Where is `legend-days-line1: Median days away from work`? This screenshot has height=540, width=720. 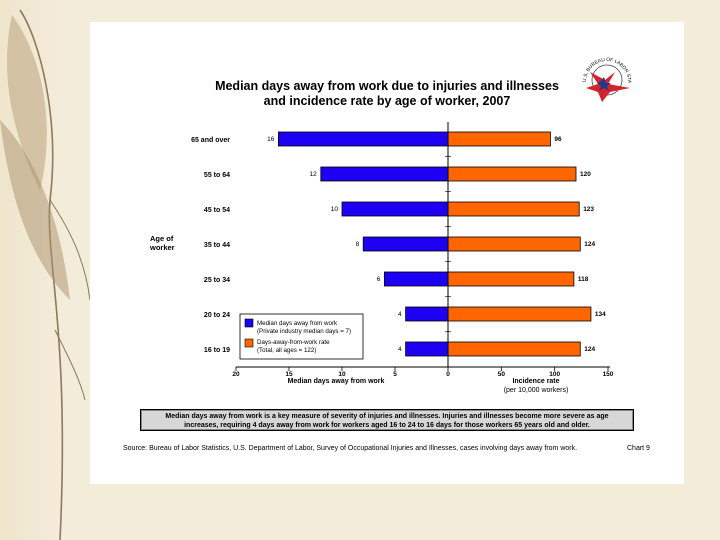 legend-days-line1: Median days away from work is located at coordinates (297, 323).